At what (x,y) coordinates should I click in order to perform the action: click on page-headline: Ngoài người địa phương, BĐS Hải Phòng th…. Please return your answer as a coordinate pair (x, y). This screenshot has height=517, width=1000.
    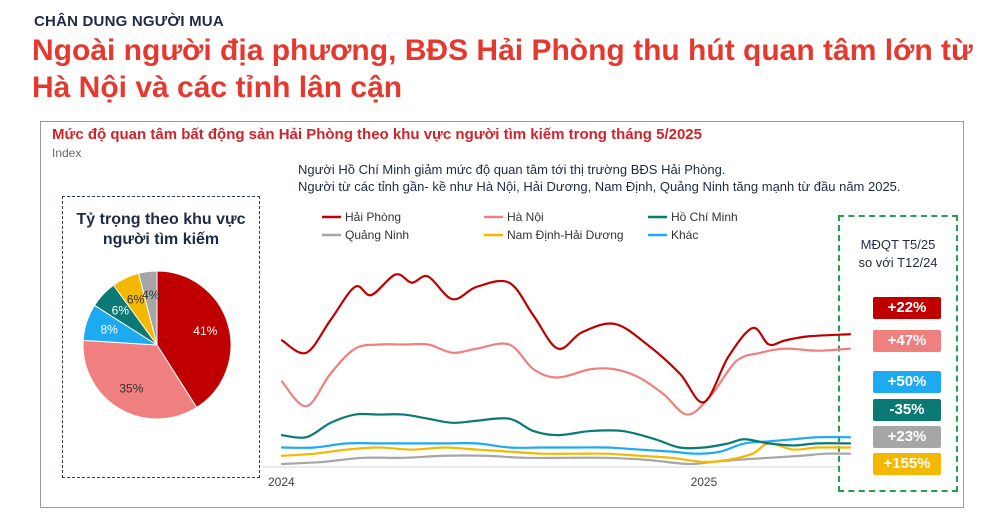
    Looking at the image, I should click on (502, 69).